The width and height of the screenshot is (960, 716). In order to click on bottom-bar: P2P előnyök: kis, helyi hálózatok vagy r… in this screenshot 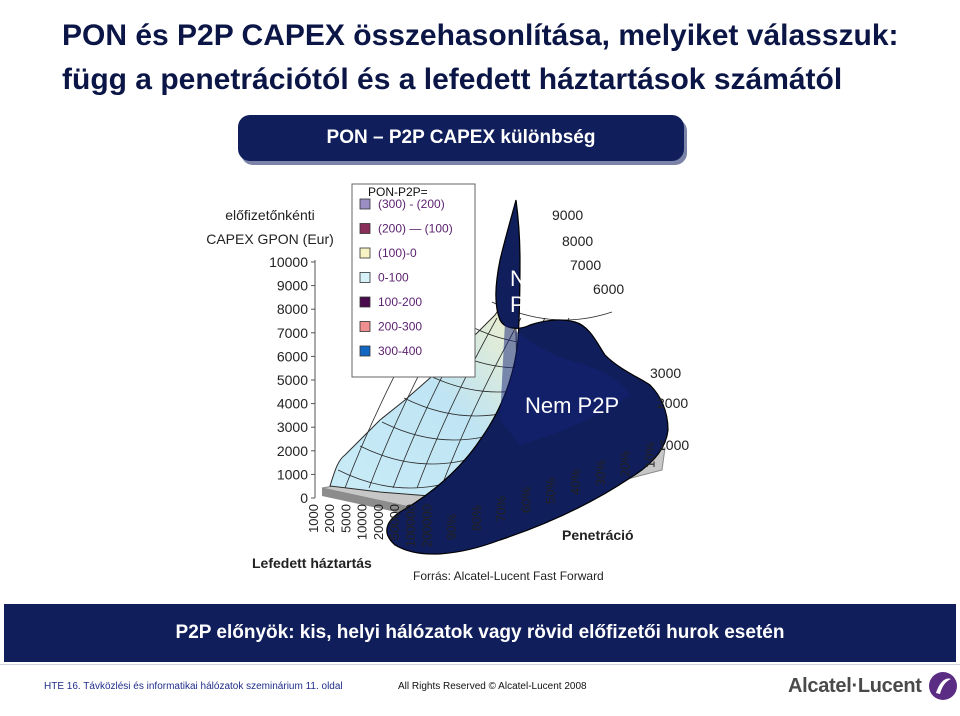, I will do `click(480, 633)`.